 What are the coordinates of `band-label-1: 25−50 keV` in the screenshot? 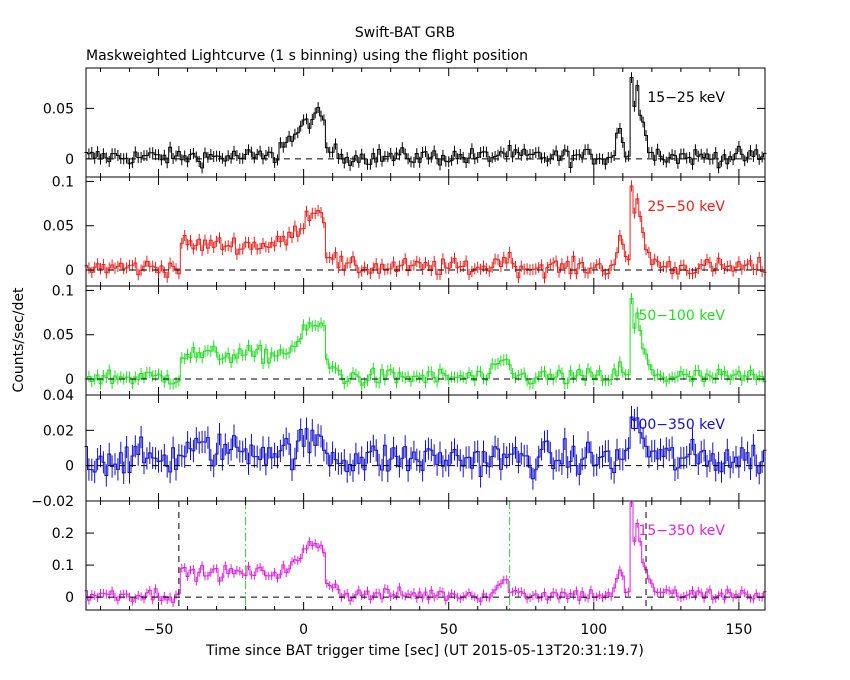 It's located at (686, 207).